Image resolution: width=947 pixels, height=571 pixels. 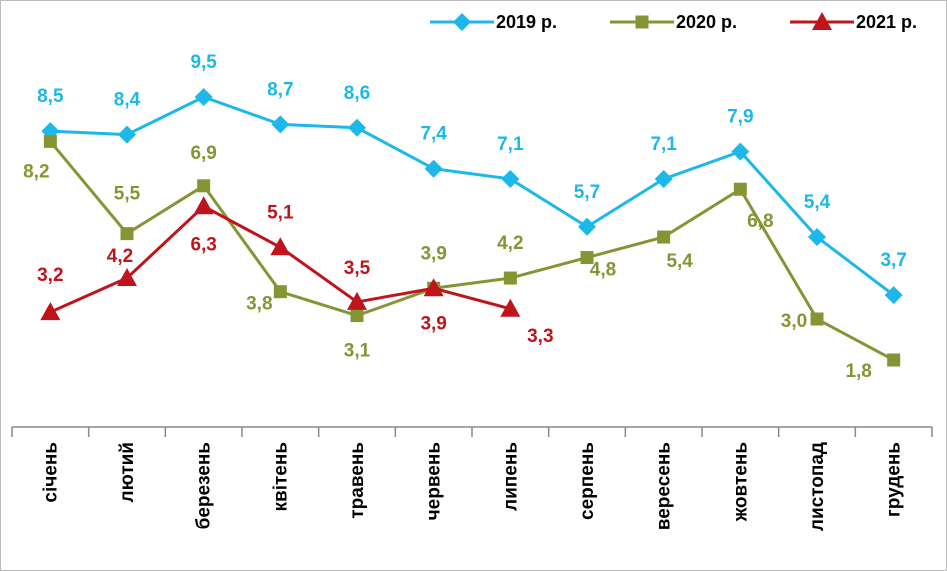 I want to click on x-tick-label: серпень, so click(x=587, y=481).